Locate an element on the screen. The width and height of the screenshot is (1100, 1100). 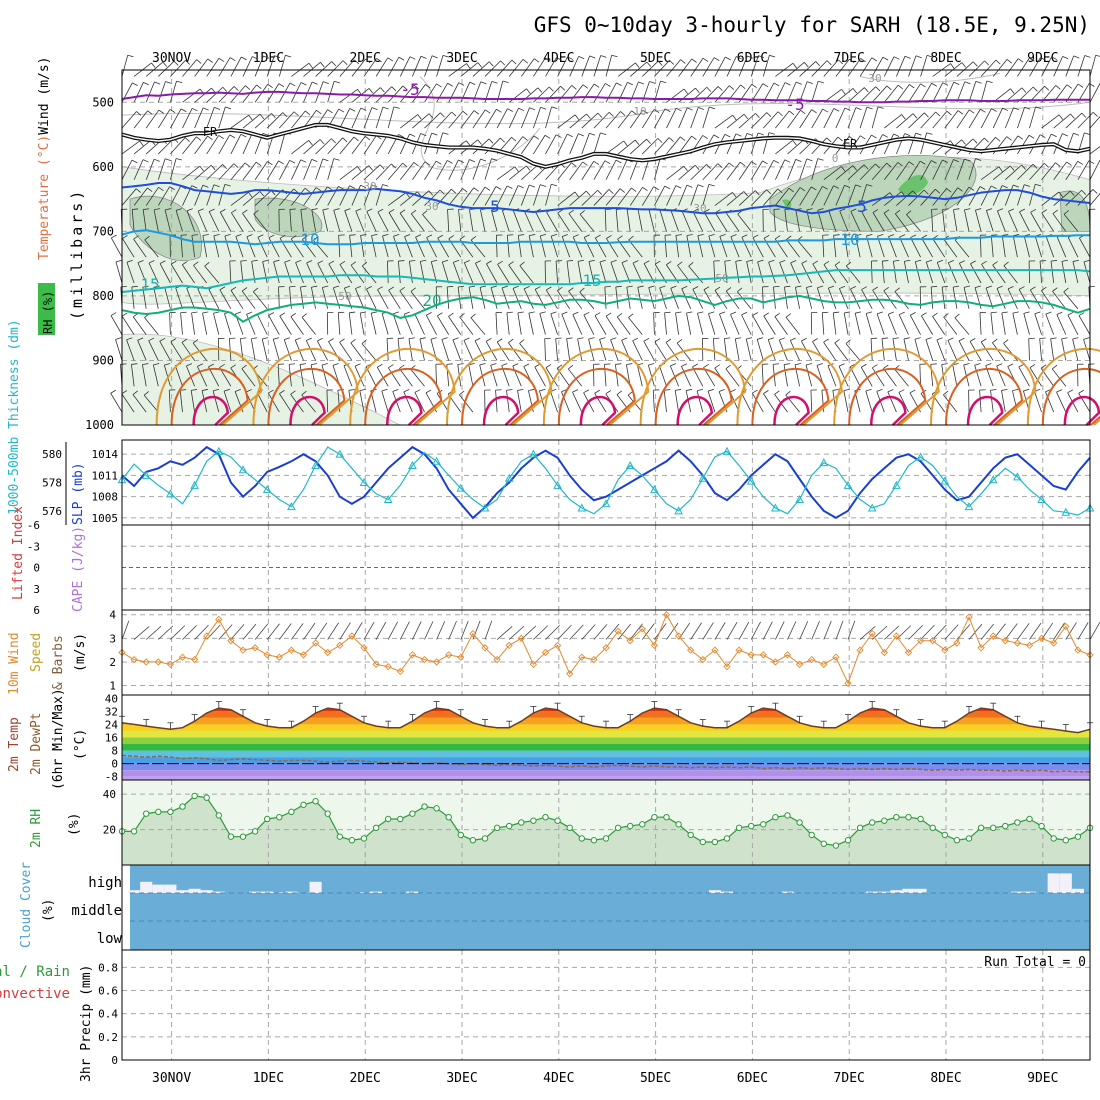
cloud-axis-label-b: (%) is located at coordinates (48, 910).